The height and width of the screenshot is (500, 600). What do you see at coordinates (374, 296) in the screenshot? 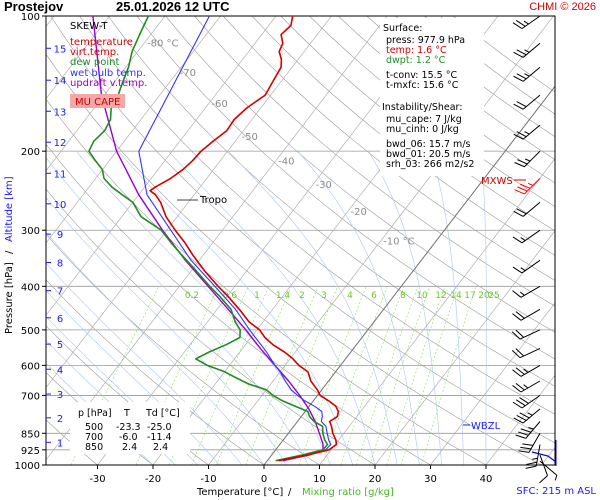
I see `mixing-ratio-label: 6` at bounding box center [374, 296].